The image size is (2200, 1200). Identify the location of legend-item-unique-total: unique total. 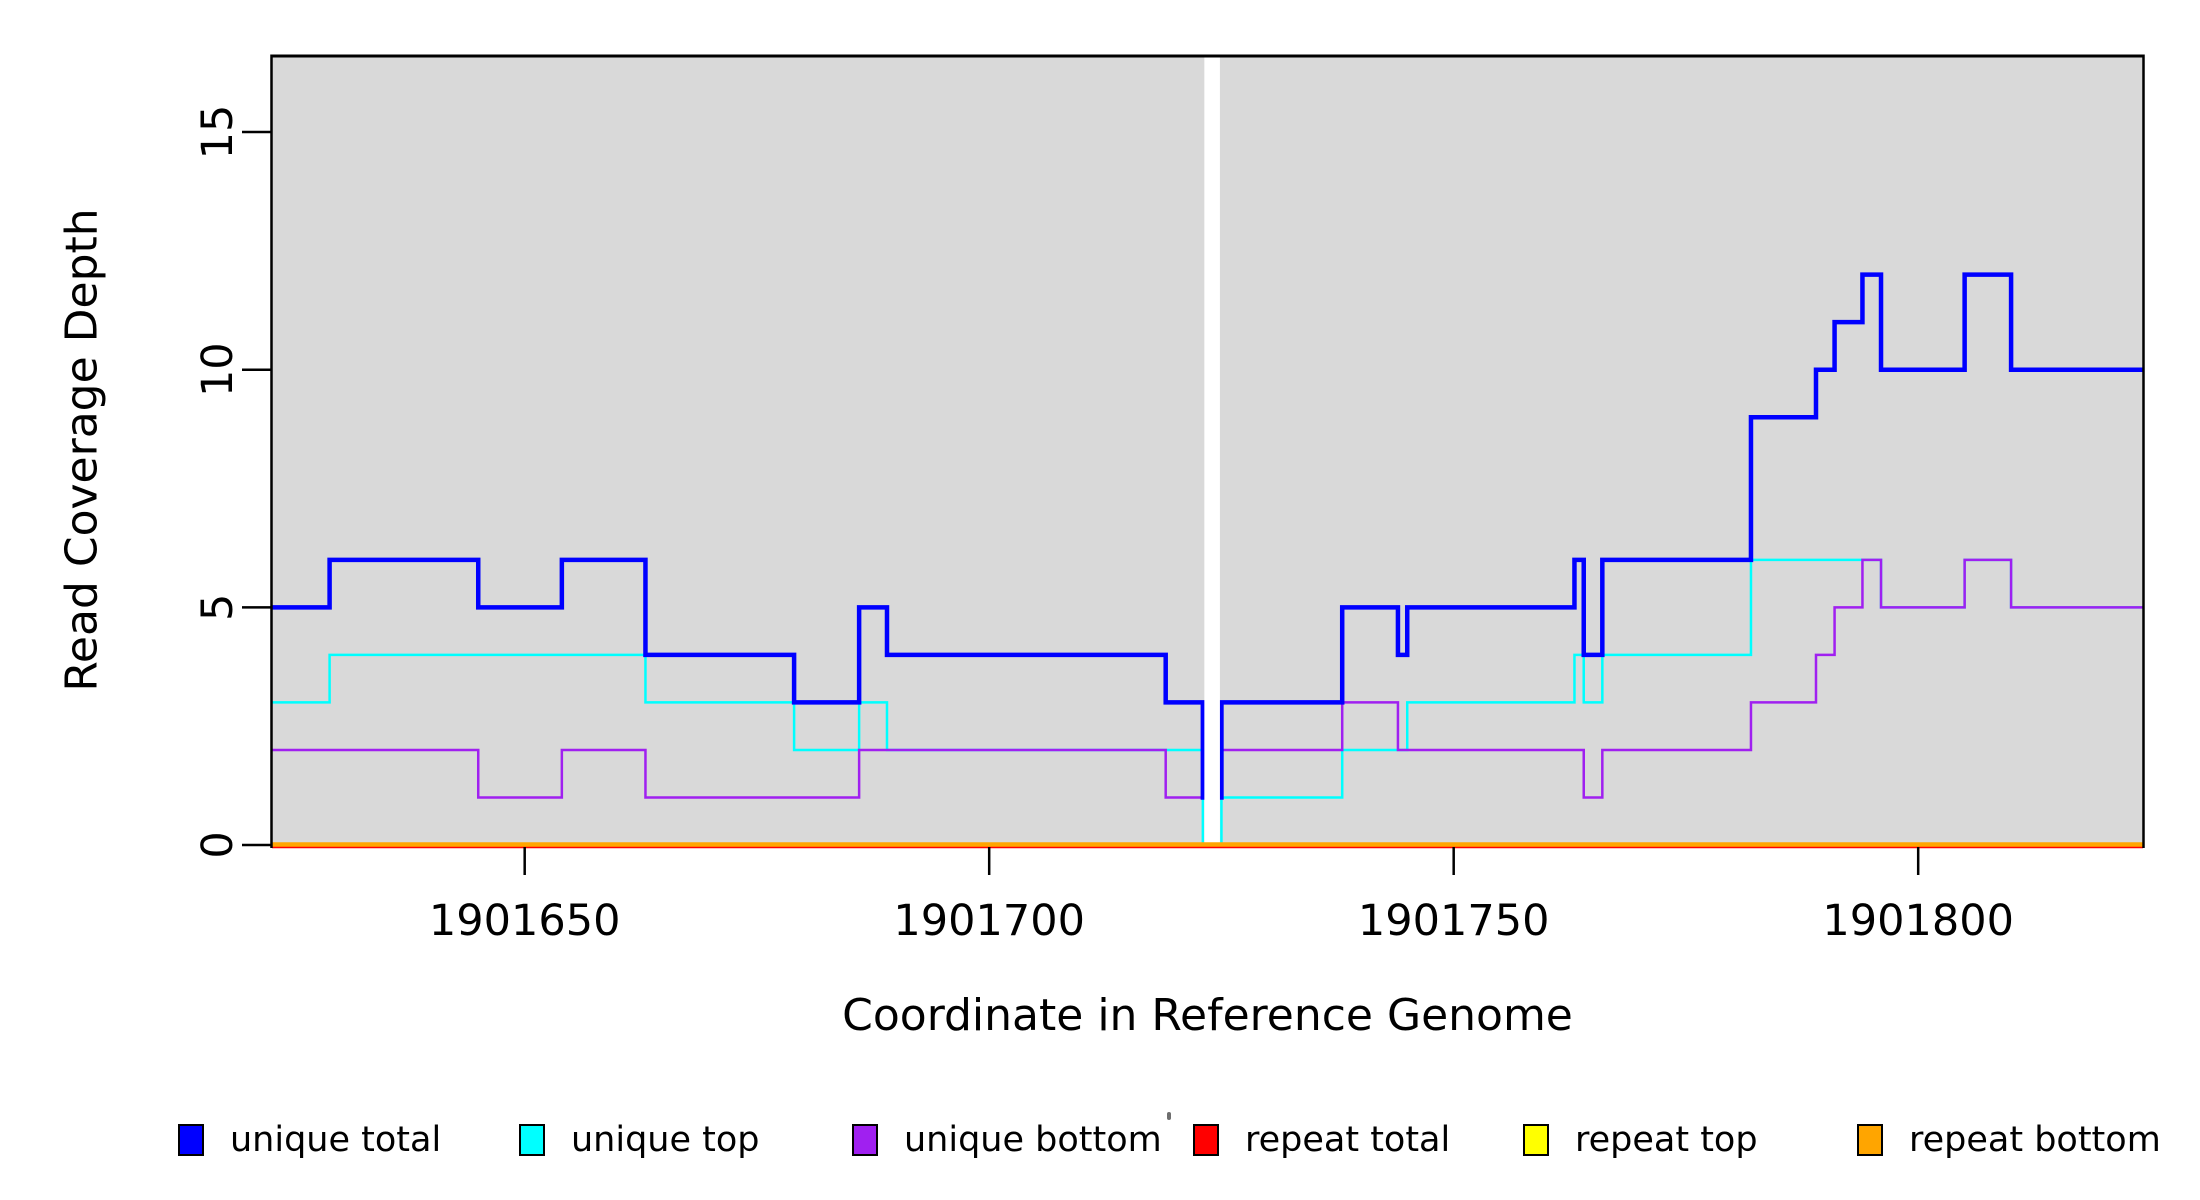
(309, 1140).